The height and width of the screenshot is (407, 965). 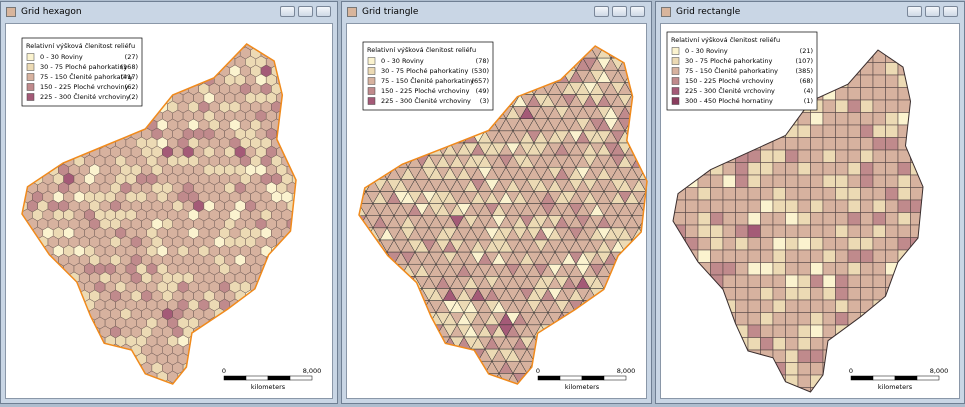 What do you see at coordinates (615, 378) in the screenshot?
I see `scale-segment` at bounding box center [615, 378].